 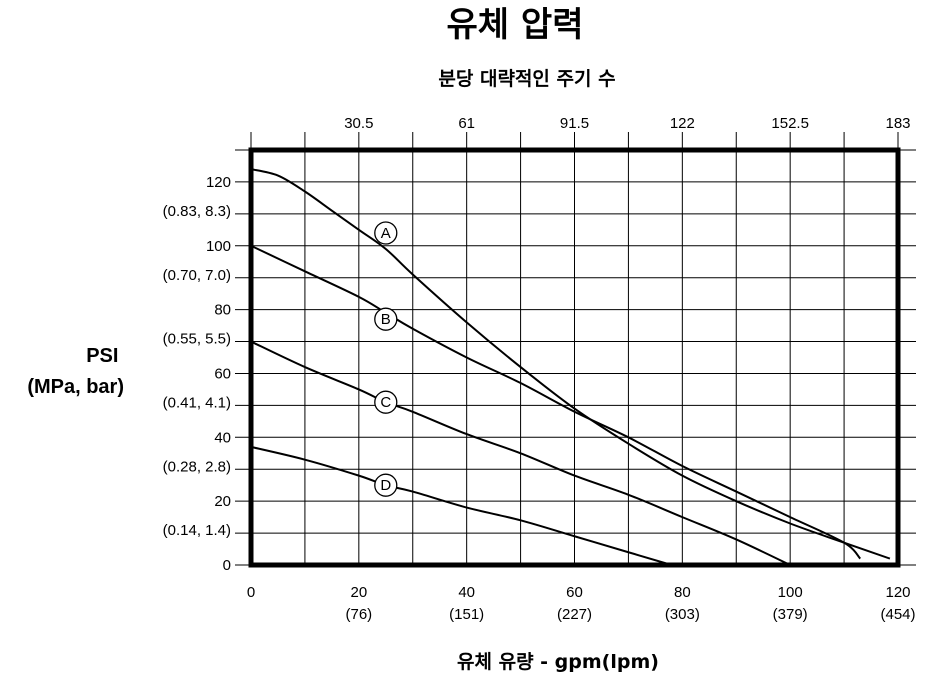 What do you see at coordinates (358, 614) in the screenshot?
I see `x-tick-sublabel: (76)` at bounding box center [358, 614].